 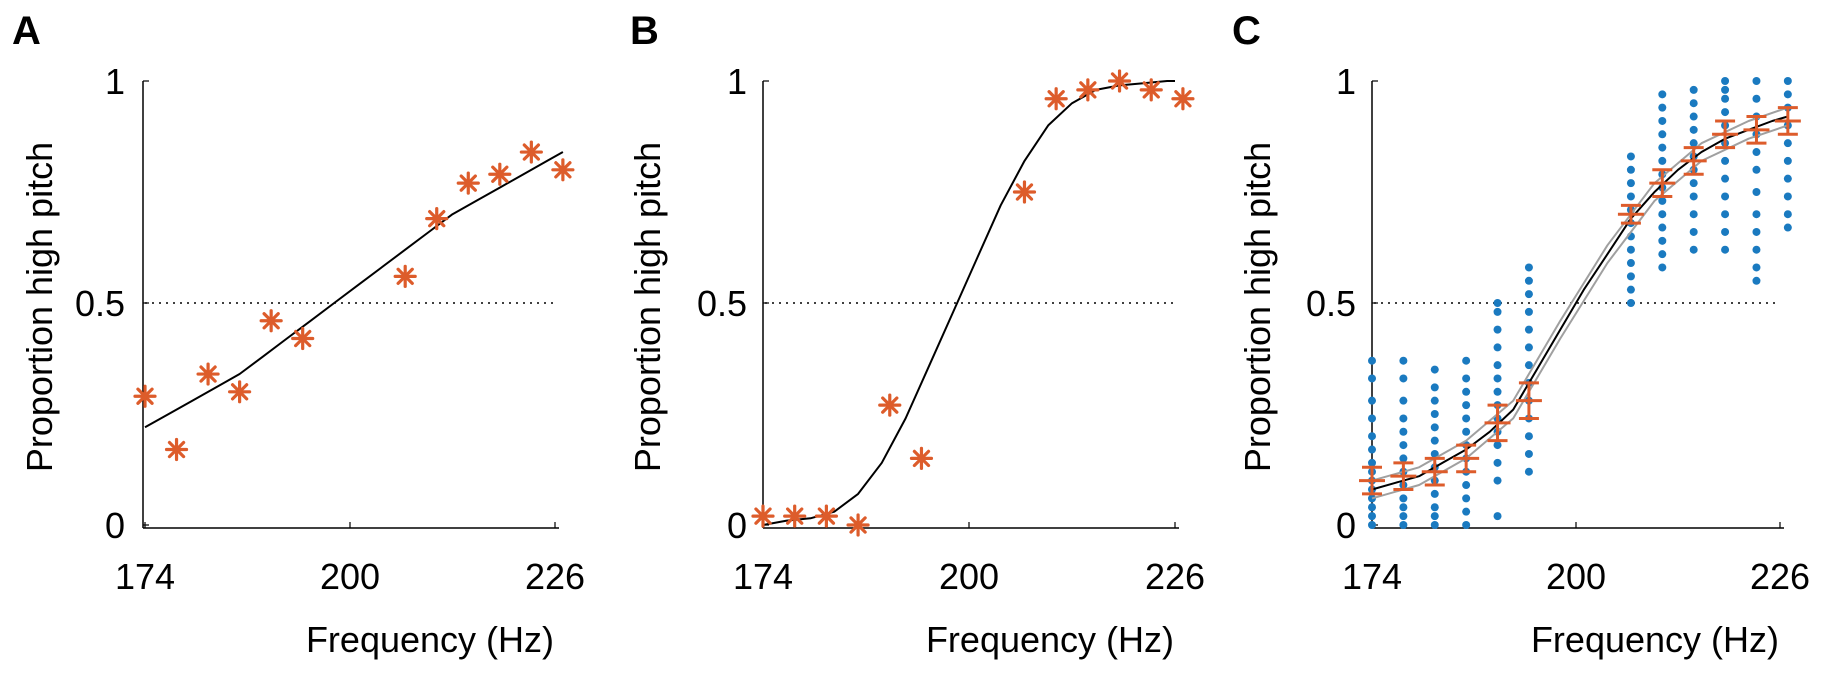 I want to click on panel-letter: A, so click(x=26, y=31).